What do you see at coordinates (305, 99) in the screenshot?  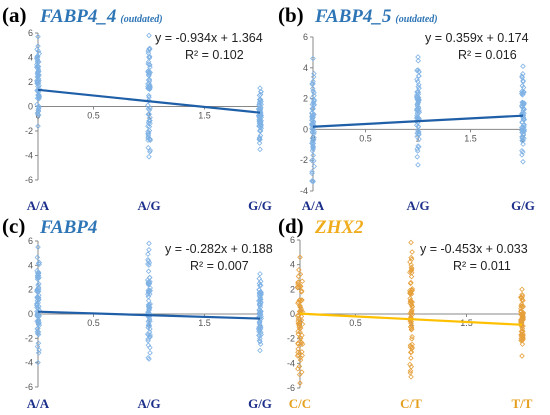 I see `y-tick-label: 2` at bounding box center [305, 99].